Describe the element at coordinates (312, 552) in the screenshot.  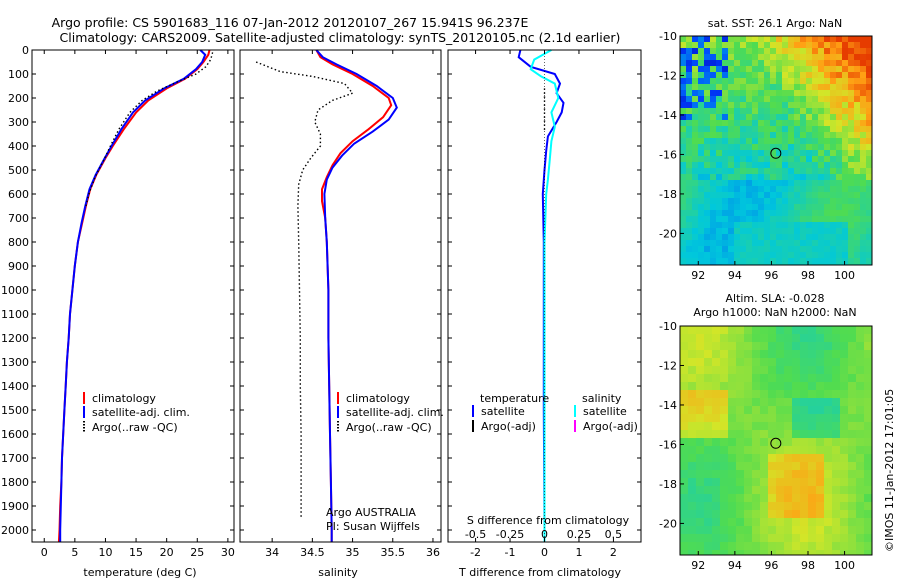
I see `x-tick-label: 34.5` at that location.